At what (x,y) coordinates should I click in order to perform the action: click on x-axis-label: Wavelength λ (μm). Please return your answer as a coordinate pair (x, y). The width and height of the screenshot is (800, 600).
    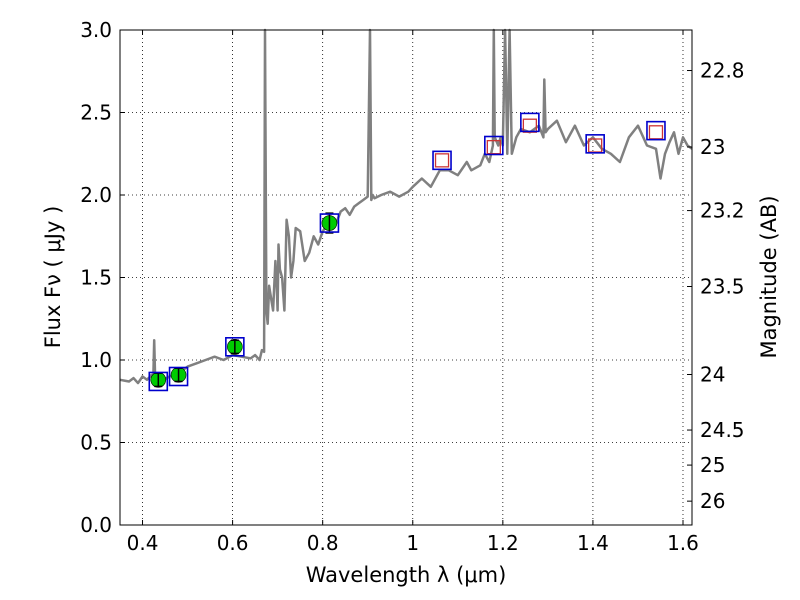
    Looking at the image, I should click on (406, 575).